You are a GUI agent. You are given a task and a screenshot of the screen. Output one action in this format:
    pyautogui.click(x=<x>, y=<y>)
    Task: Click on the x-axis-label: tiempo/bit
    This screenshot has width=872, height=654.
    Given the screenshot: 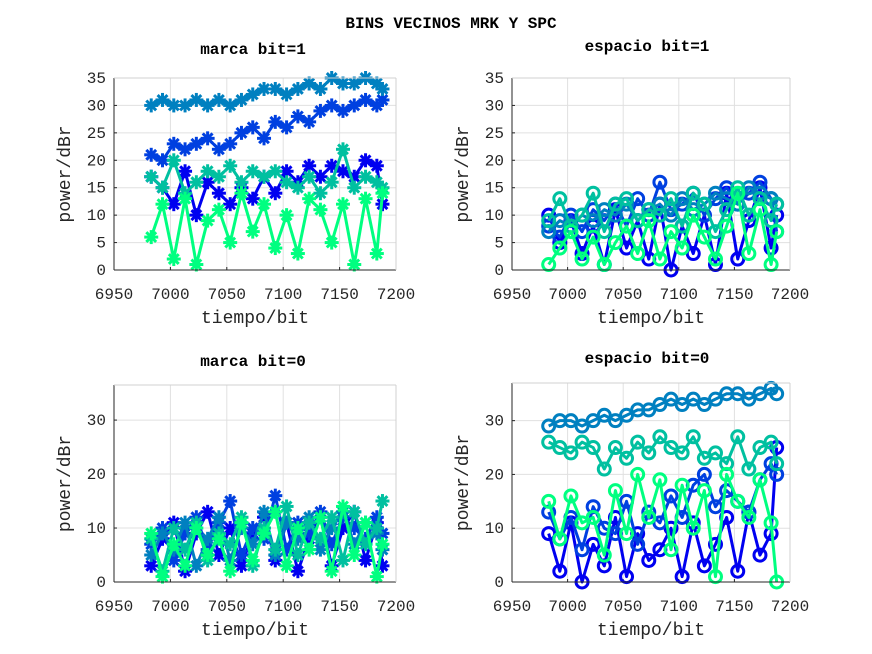 What is the action you would take?
    pyautogui.click(x=255, y=631)
    